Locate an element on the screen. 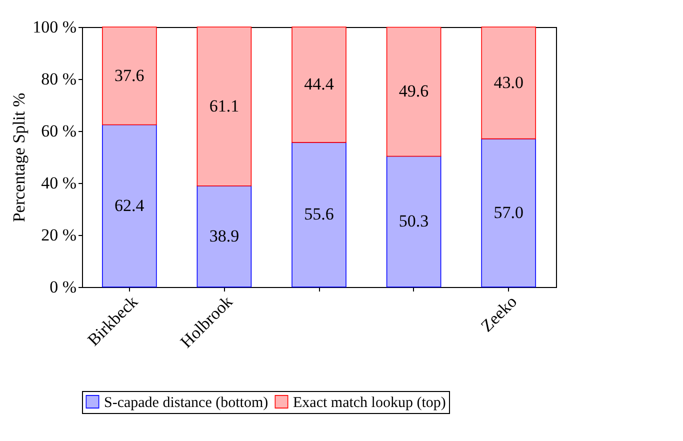 Image resolution: width=683 pixels, height=441 pixels. y-tick-label: 40 % is located at coordinates (58, 183).